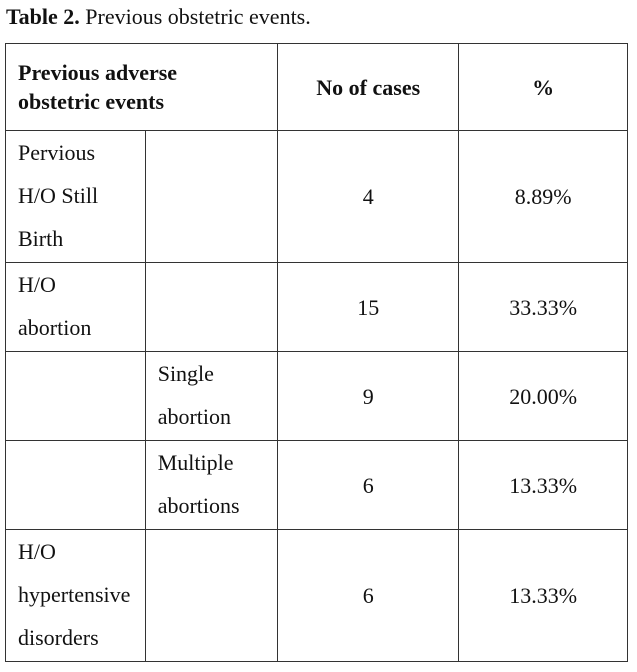  I want to click on row-cases: 4, so click(368, 196).